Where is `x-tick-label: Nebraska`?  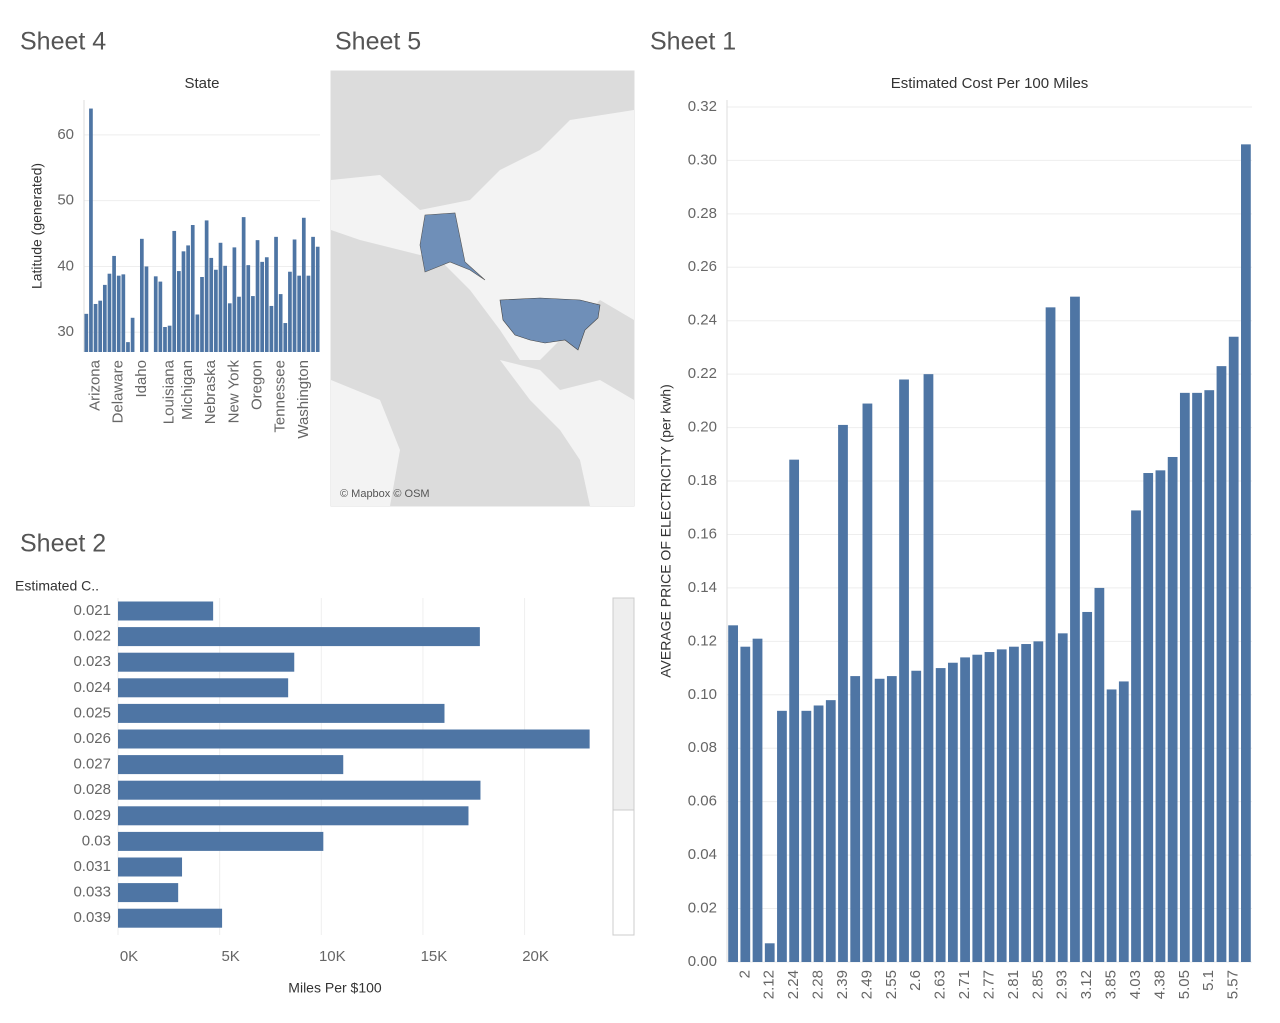
x-tick-label: Nebraska is located at coordinates (210, 391).